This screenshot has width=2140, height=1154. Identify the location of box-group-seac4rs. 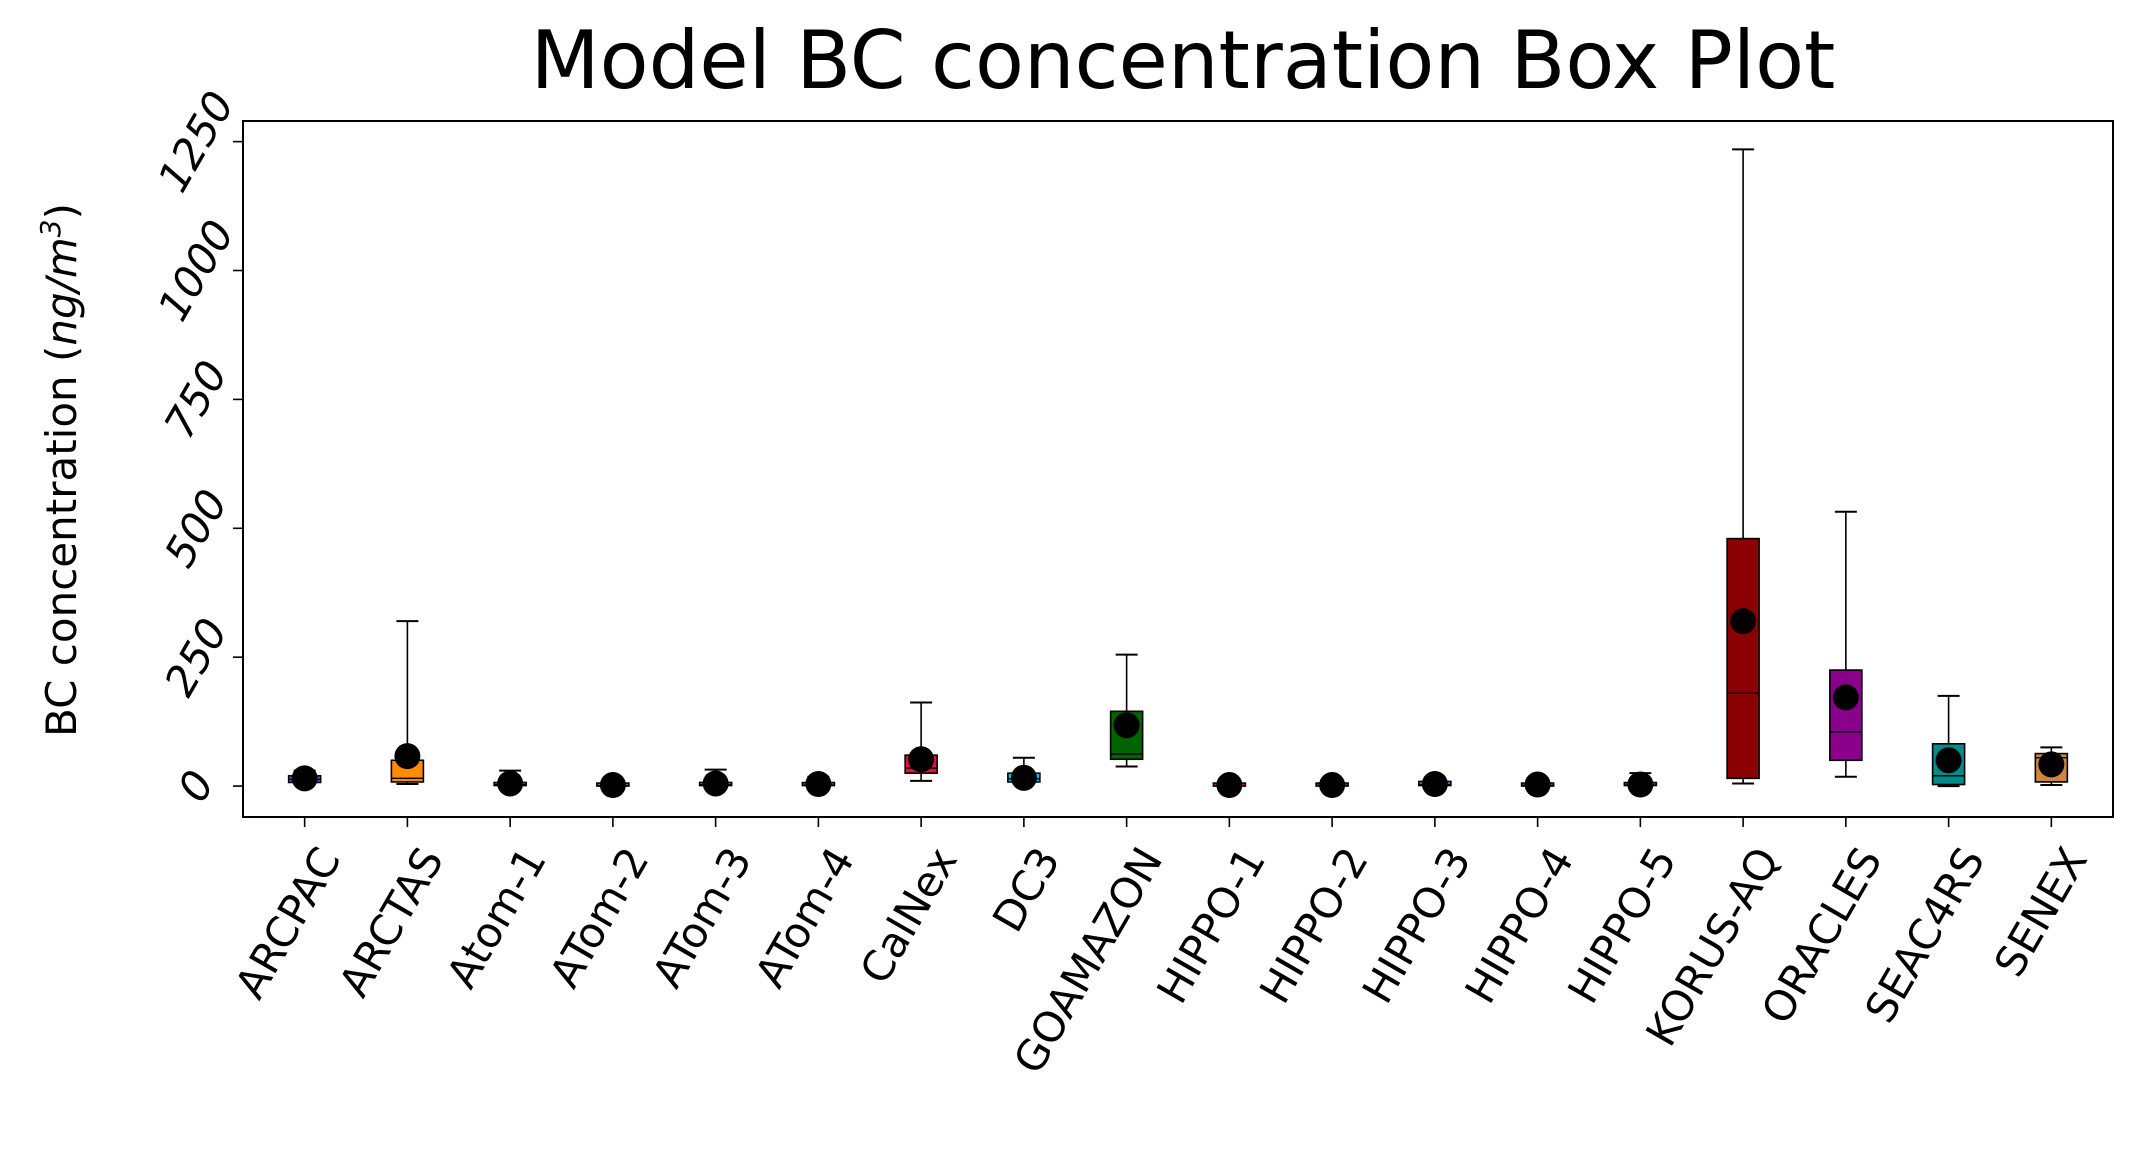
(1948, 741).